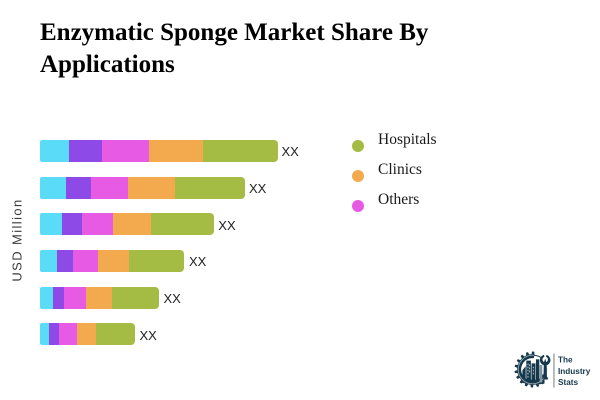 This screenshot has width=600, height=400. Describe the element at coordinates (565, 360) in the screenshot. I see `svg-text: The` at that location.